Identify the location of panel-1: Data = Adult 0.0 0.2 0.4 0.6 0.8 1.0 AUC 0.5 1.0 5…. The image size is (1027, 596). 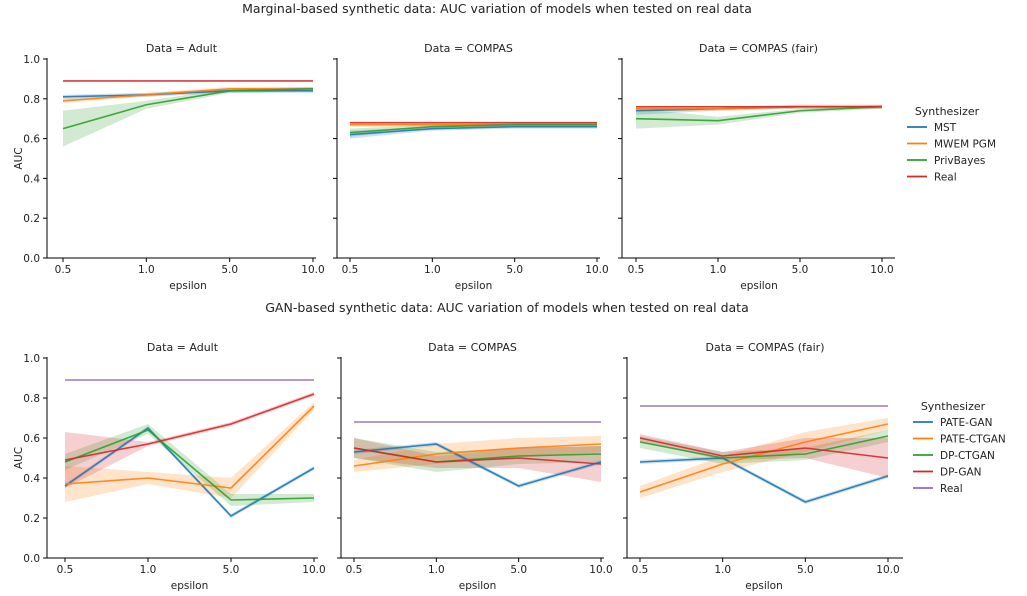
(169, 167).